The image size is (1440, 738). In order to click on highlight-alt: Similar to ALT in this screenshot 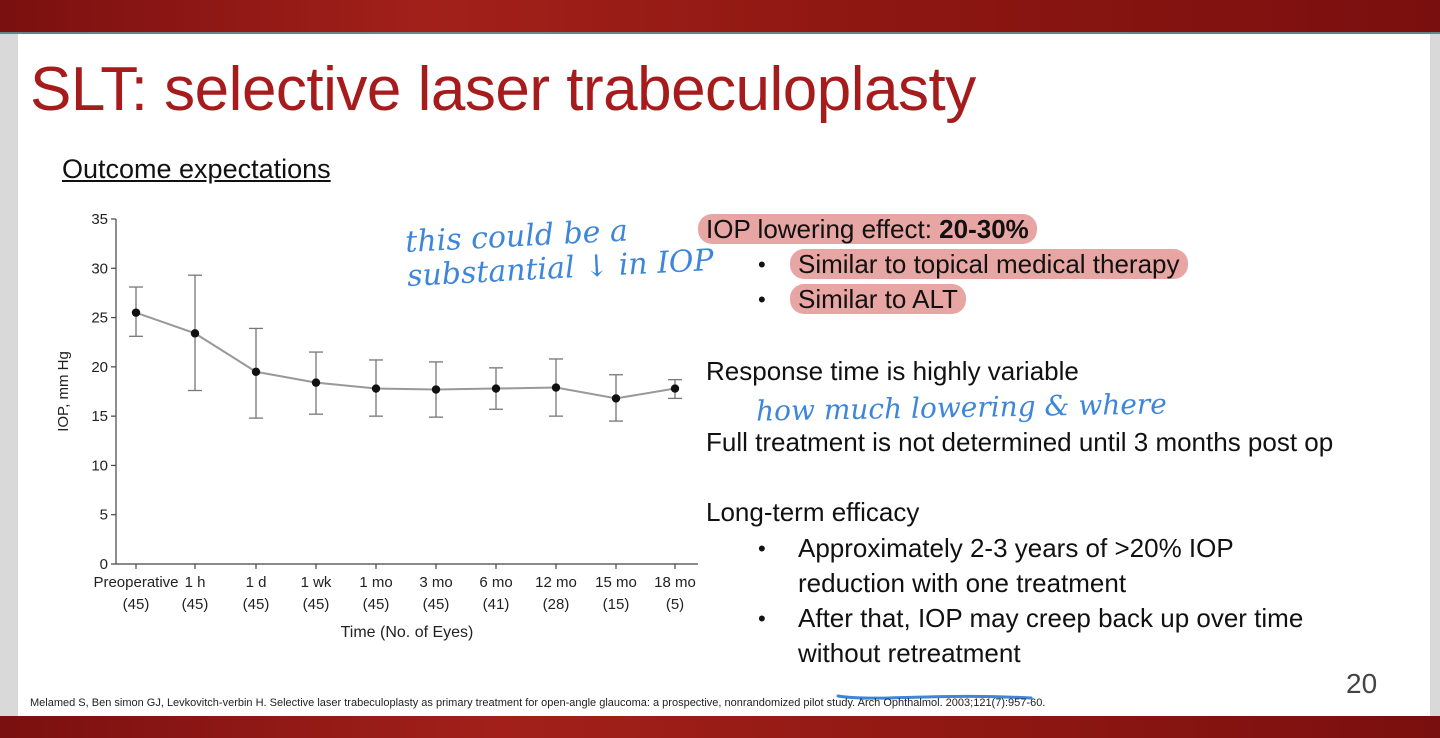, I will do `click(878, 299)`.